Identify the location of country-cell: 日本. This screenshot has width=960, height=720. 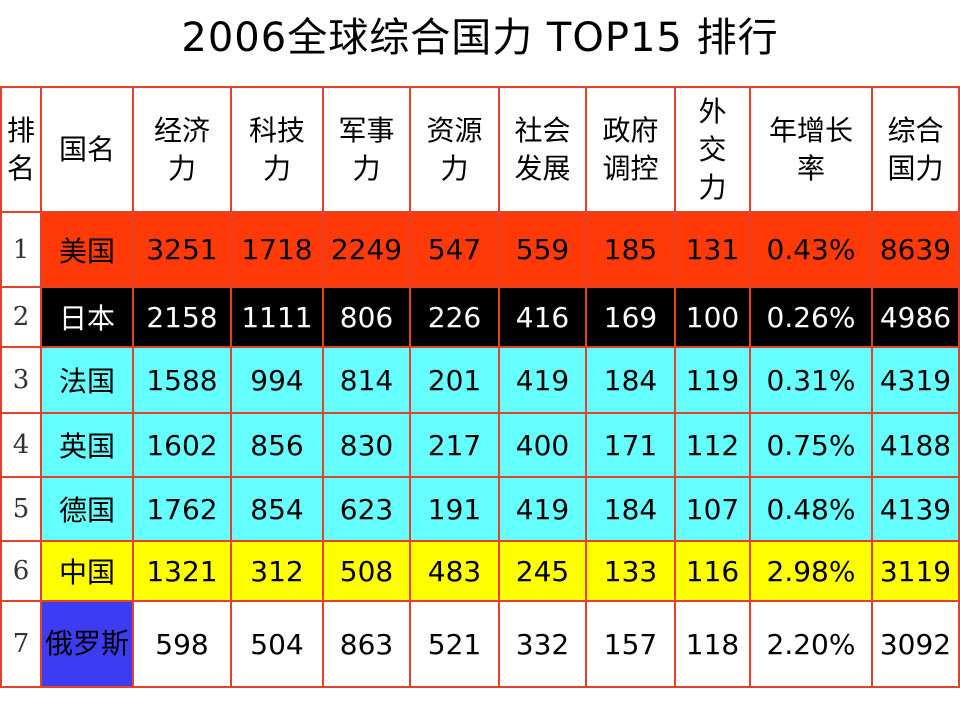
(87, 317).